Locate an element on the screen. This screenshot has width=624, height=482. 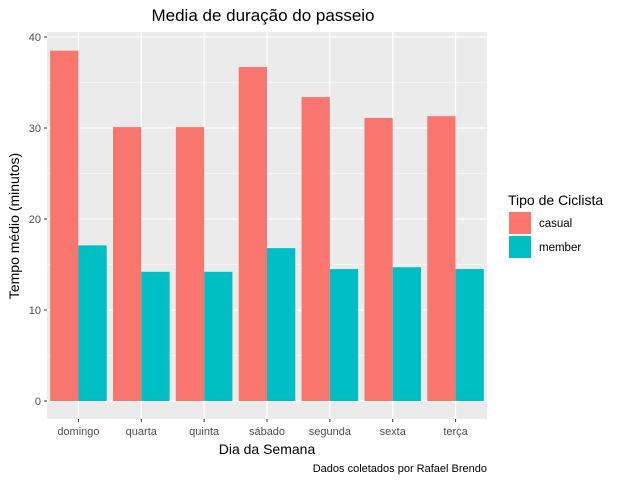
chart-title: Media de duração do passeio is located at coordinates (262, 15).